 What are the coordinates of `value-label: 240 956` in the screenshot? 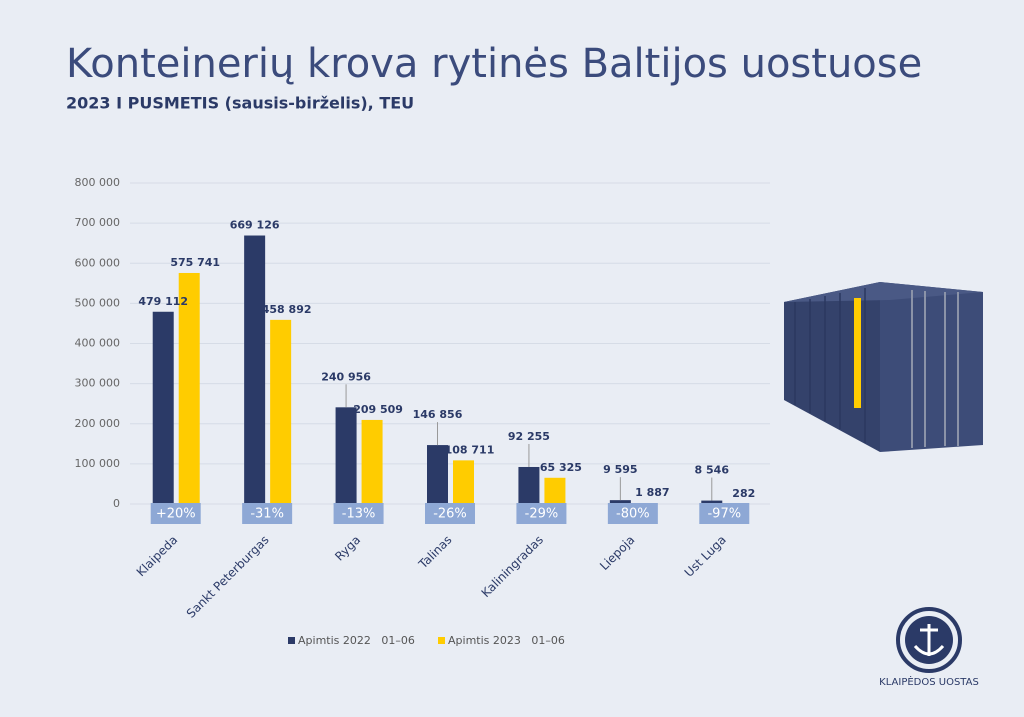 It's located at (346, 376).